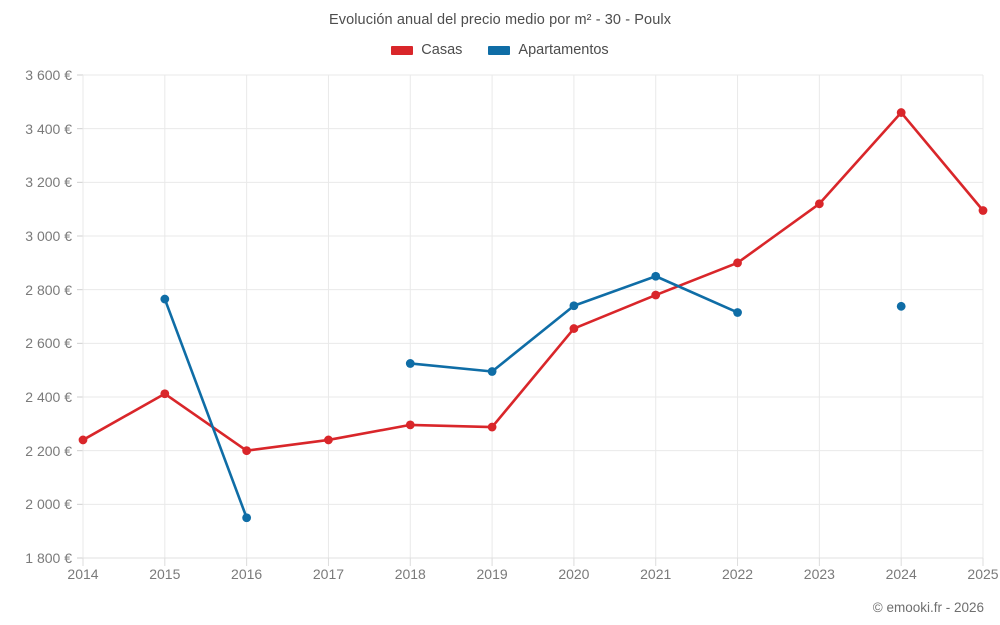 The width and height of the screenshot is (1000, 625). I want to click on chart-legend: Casas Apartamentos, so click(500, 50).